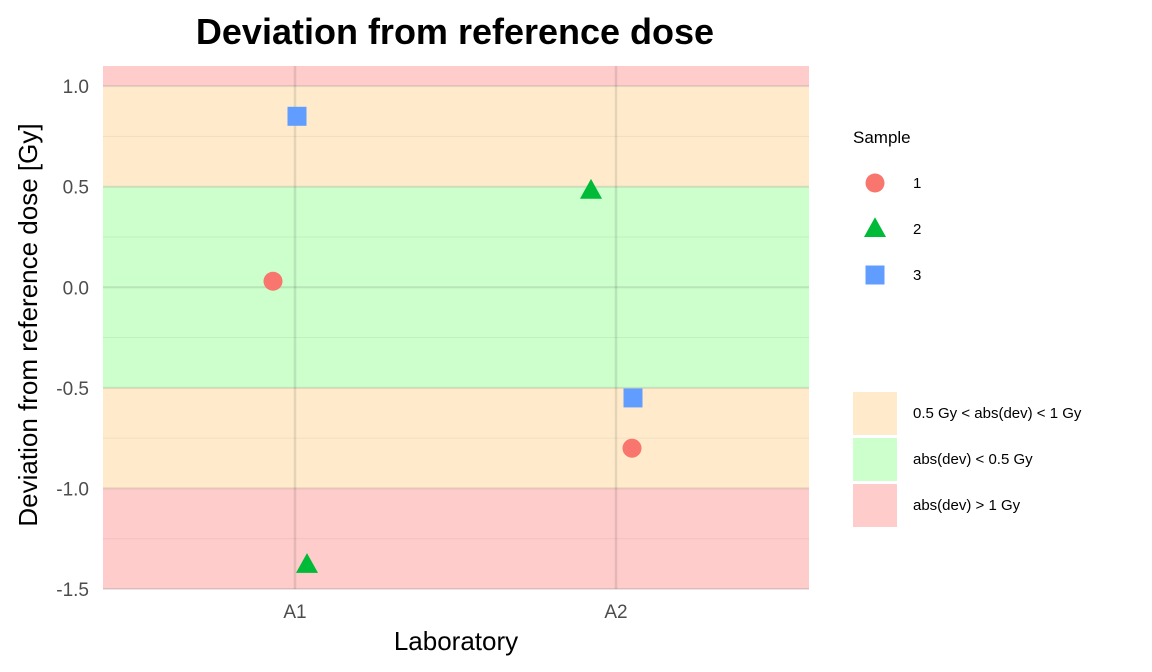 This screenshot has width=1152, height=672. What do you see at coordinates (28, 324) in the screenshot?
I see `y-axis-title: Deviation from reference dose [Gy]` at bounding box center [28, 324].